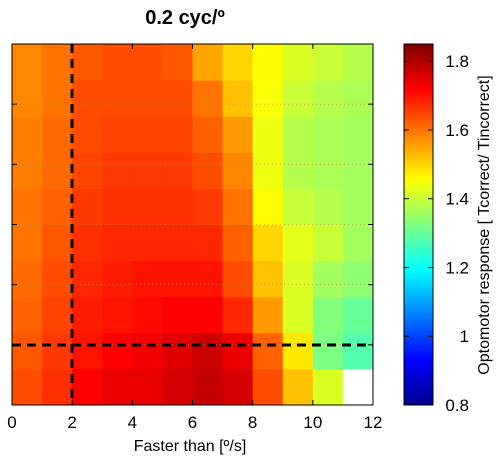 The width and height of the screenshot is (500, 467). What do you see at coordinates (312, 422) in the screenshot?
I see `x-tick-label: 10` at bounding box center [312, 422].